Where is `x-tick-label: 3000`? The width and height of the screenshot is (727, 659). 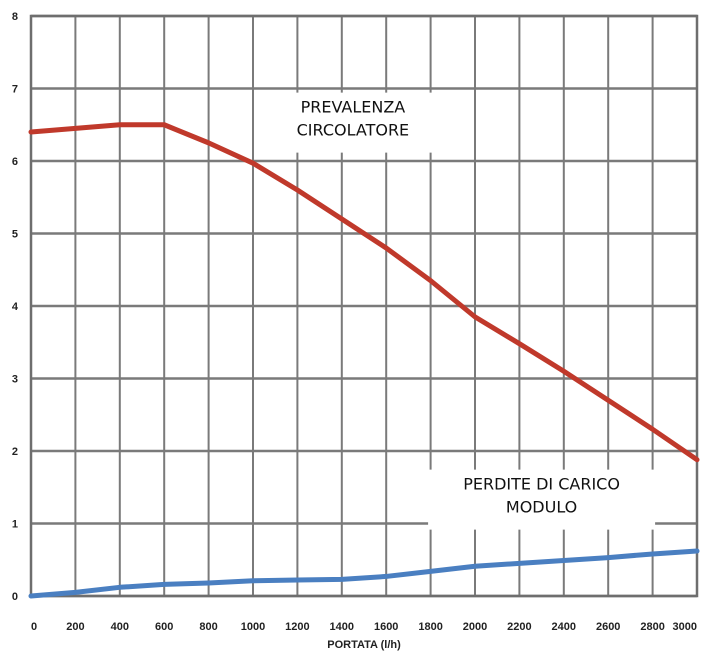 x-tick-label: 3000 is located at coordinates (685, 627).